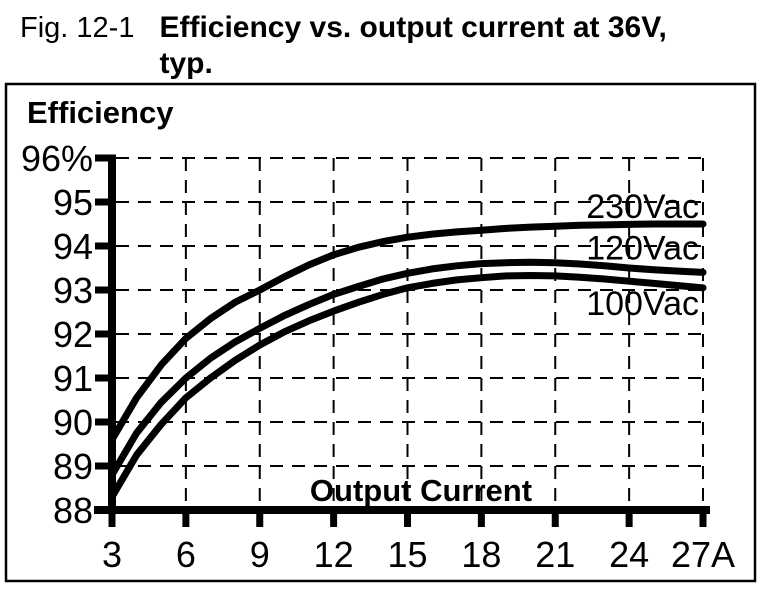 The height and width of the screenshot is (590, 764). Describe the element at coordinates (555, 554) in the screenshot. I see `x-tick-label-21: 21` at that location.